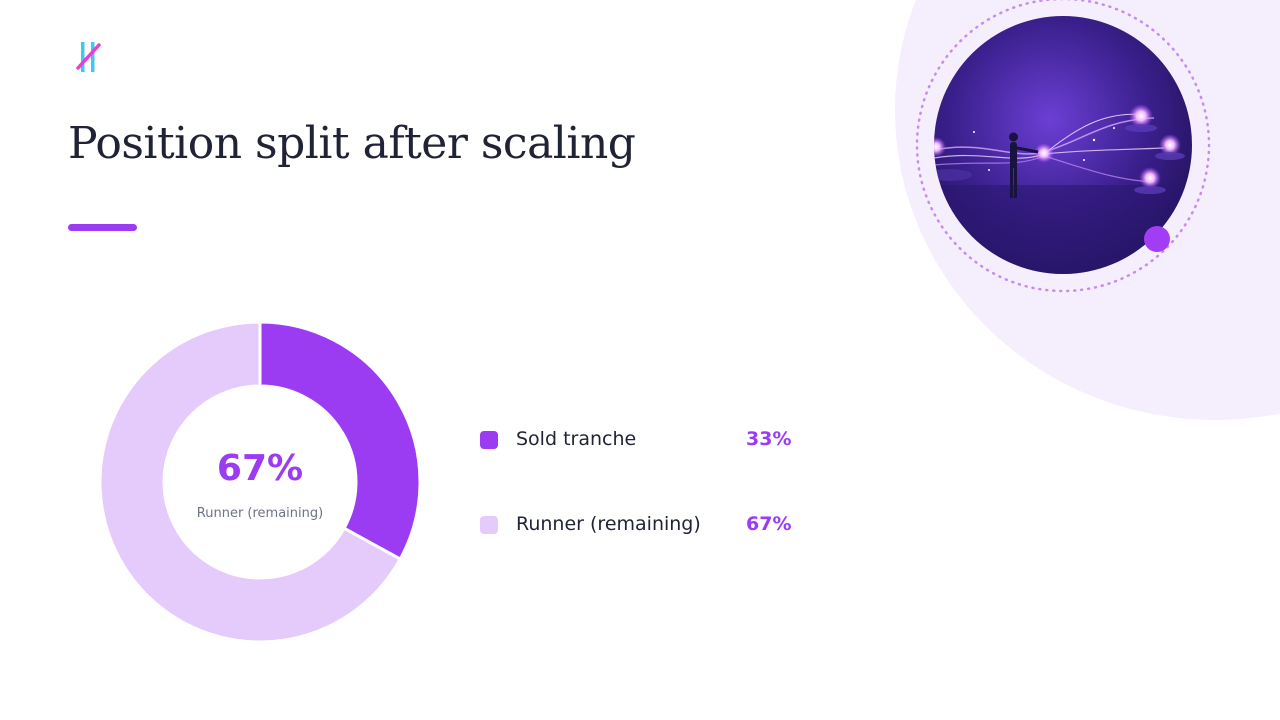  Describe the element at coordinates (260, 468) in the screenshot. I see `donut-center-value: 67%` at that location.